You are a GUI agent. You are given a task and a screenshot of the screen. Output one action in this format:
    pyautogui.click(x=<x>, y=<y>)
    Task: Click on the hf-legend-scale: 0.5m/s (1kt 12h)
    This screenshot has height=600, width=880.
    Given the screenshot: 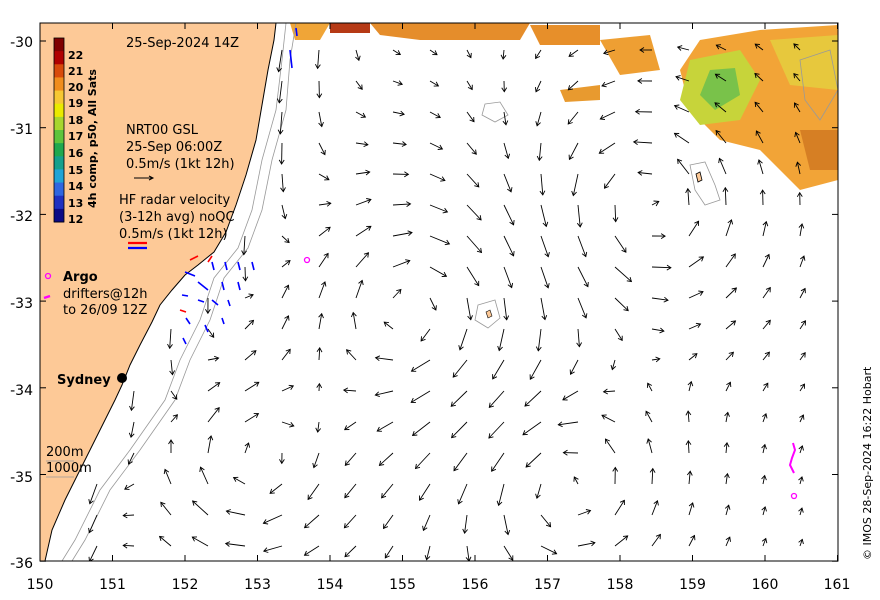 What is the action you would take?
    pyautogui.click(x=173, y=234)
    